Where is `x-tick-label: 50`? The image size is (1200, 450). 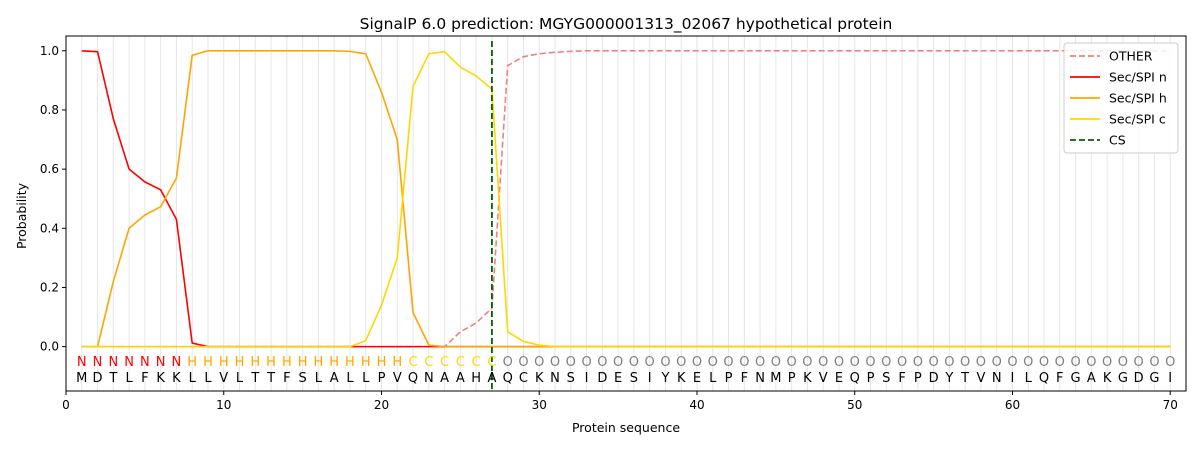
x-tick-label: 50 is located at coordinates (854, 405).